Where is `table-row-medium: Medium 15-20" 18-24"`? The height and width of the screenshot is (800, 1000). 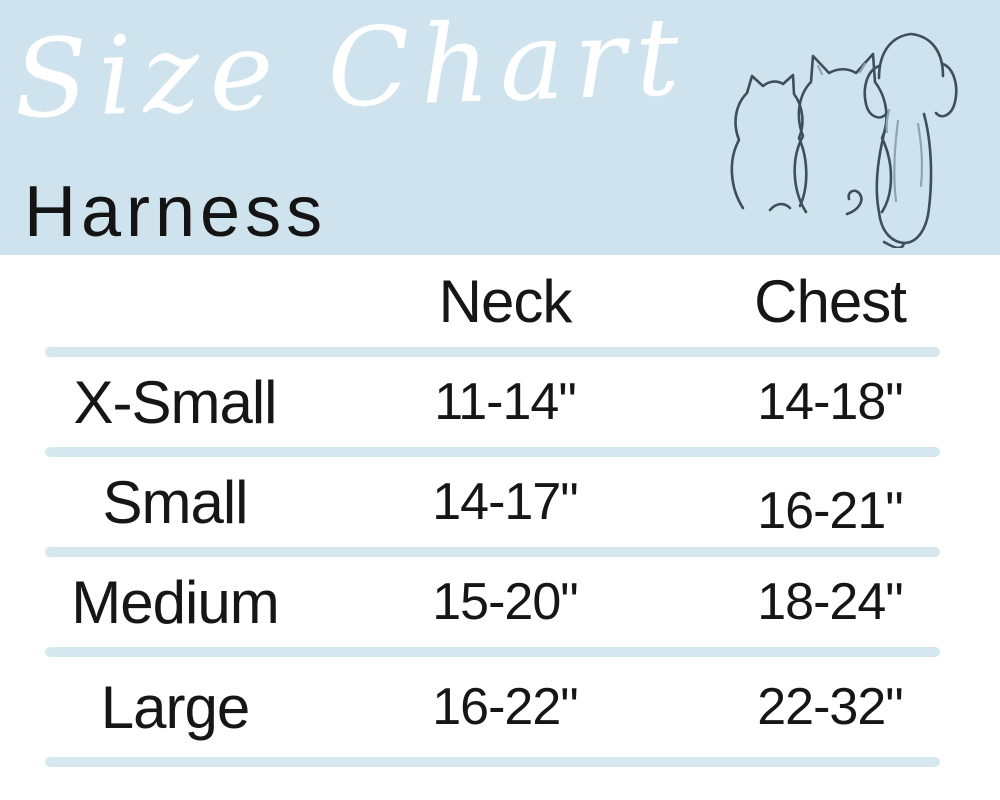
table-row-medium: Medium 15-20" 18-24" is located at coordinates (500, 602).